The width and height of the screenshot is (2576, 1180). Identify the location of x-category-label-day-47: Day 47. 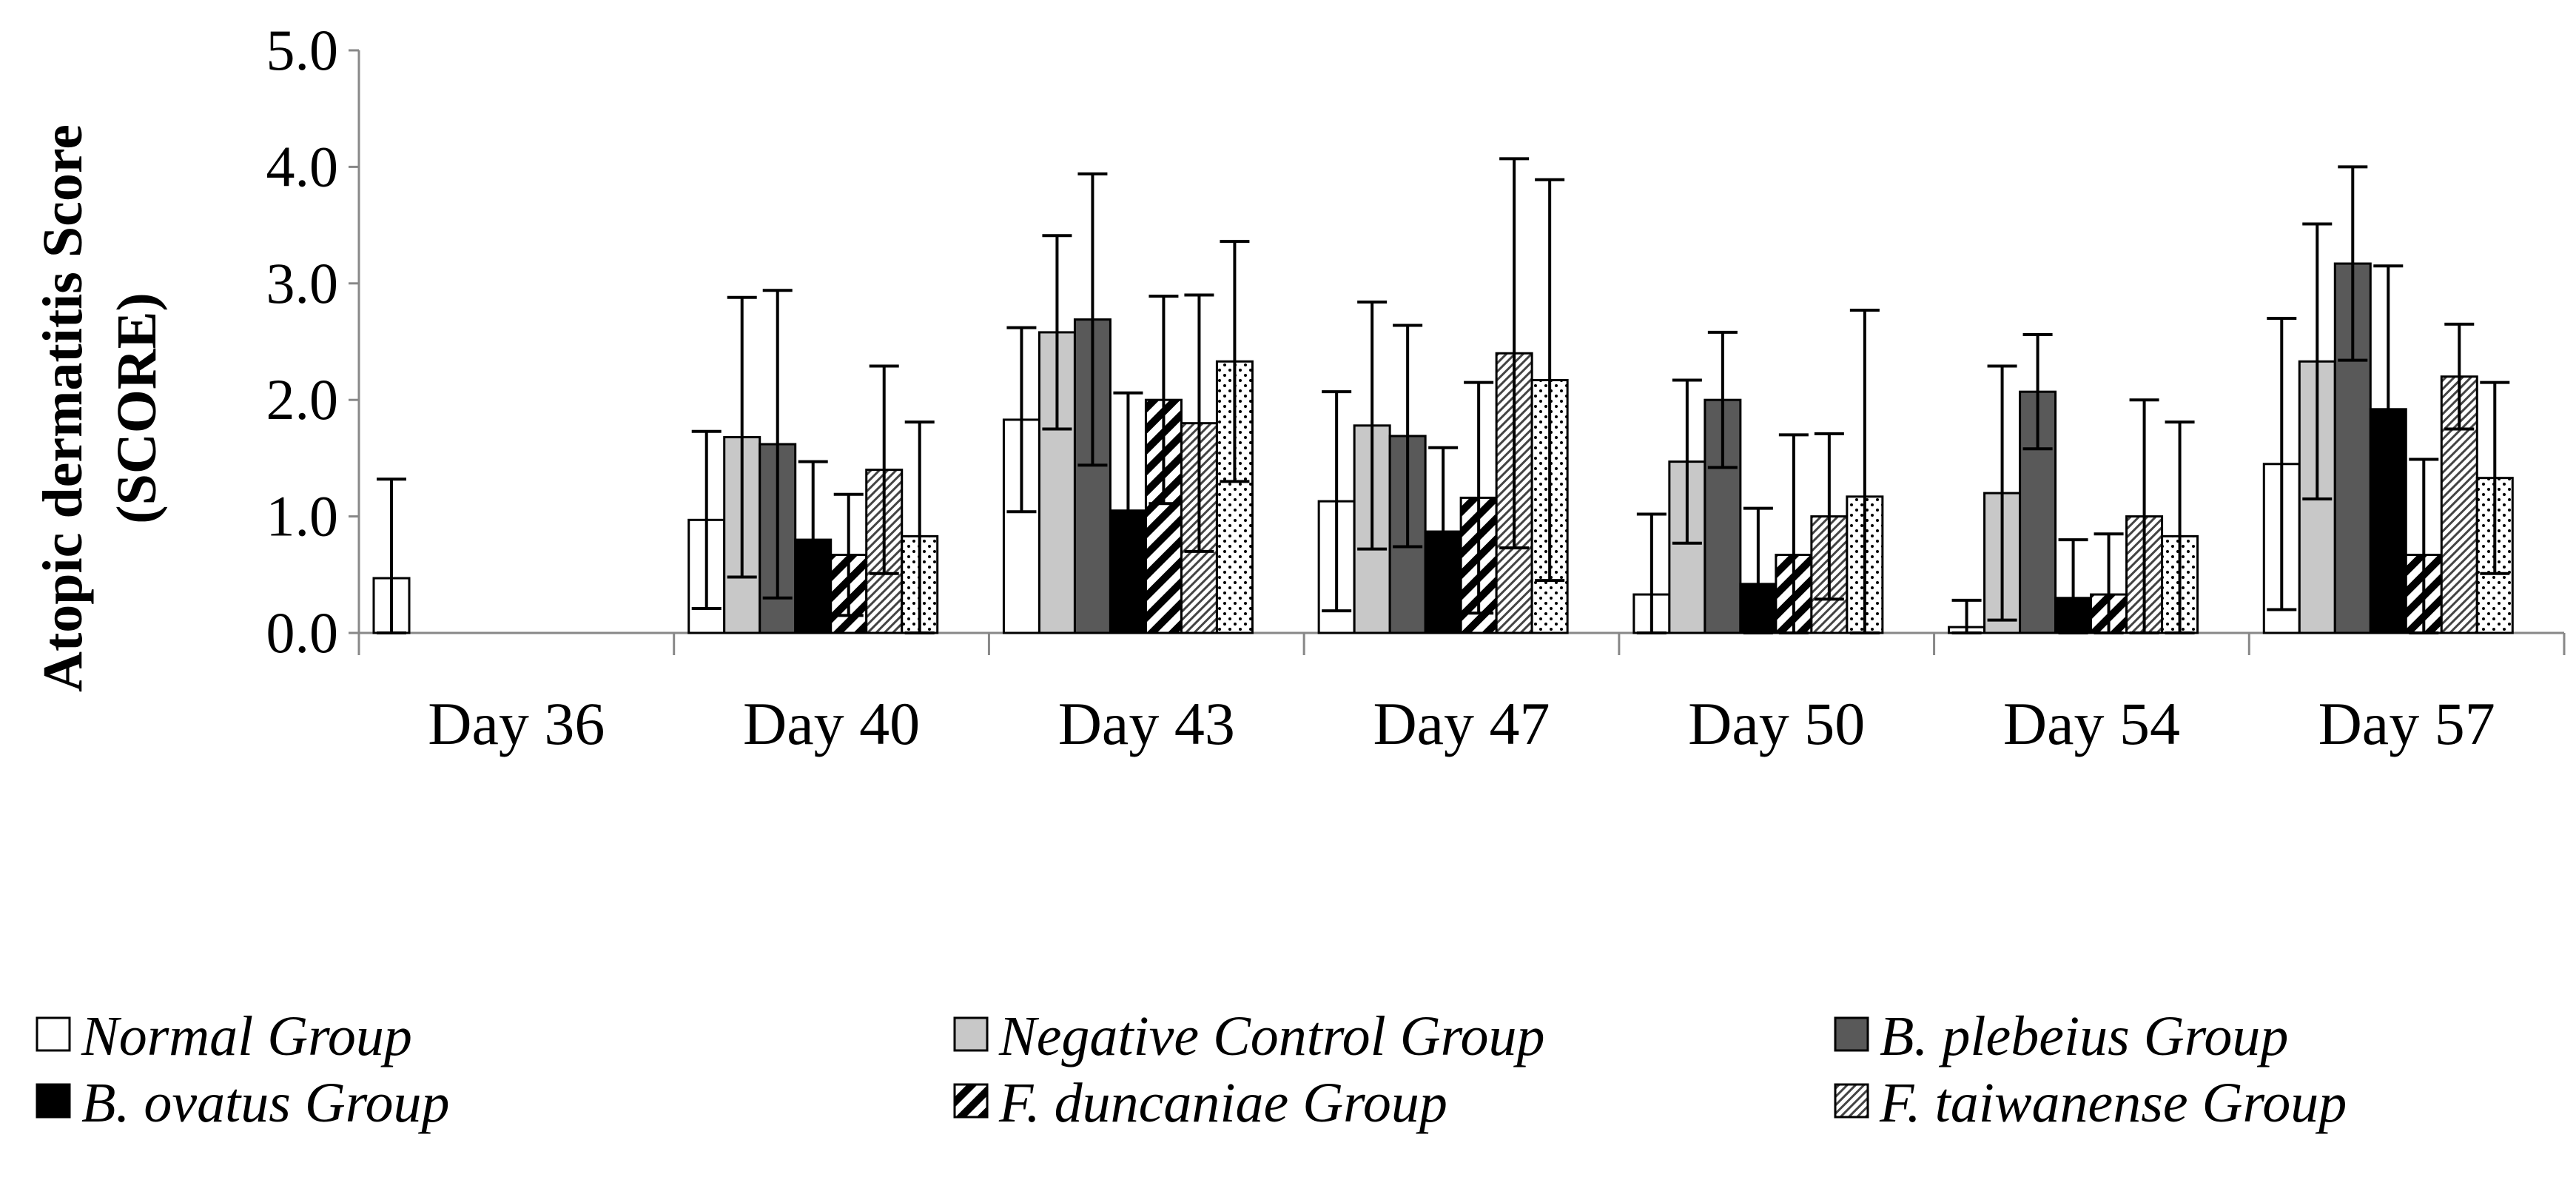
(1461, 723).